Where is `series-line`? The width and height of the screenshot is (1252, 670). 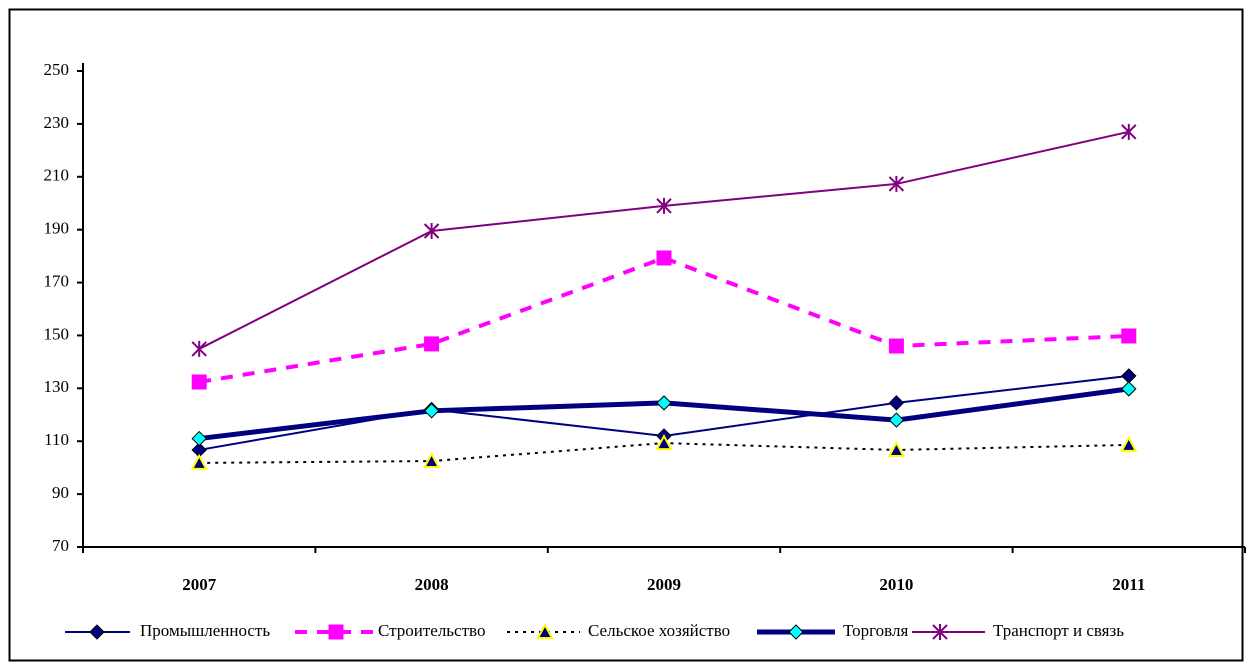 series-line is located at coordinates (663, 319).